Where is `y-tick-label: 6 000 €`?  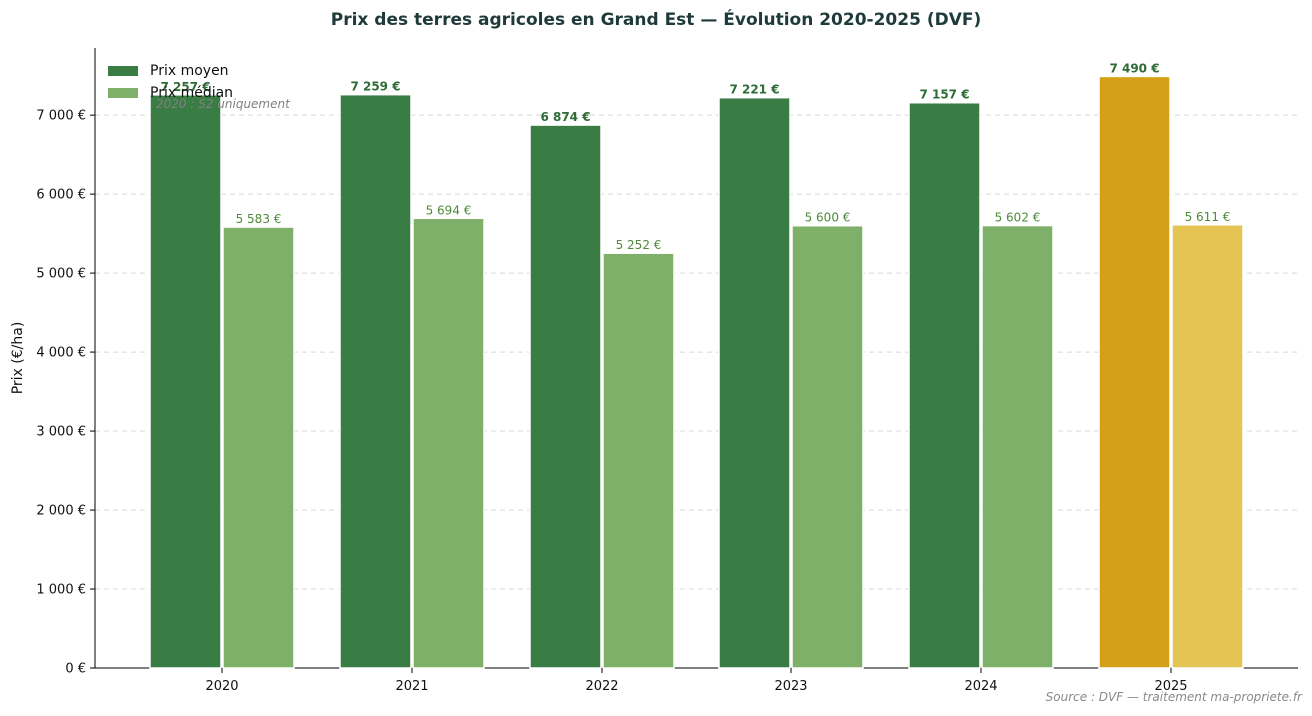 y-tick-label: 6 000 € is located at coordinates (61, 195).